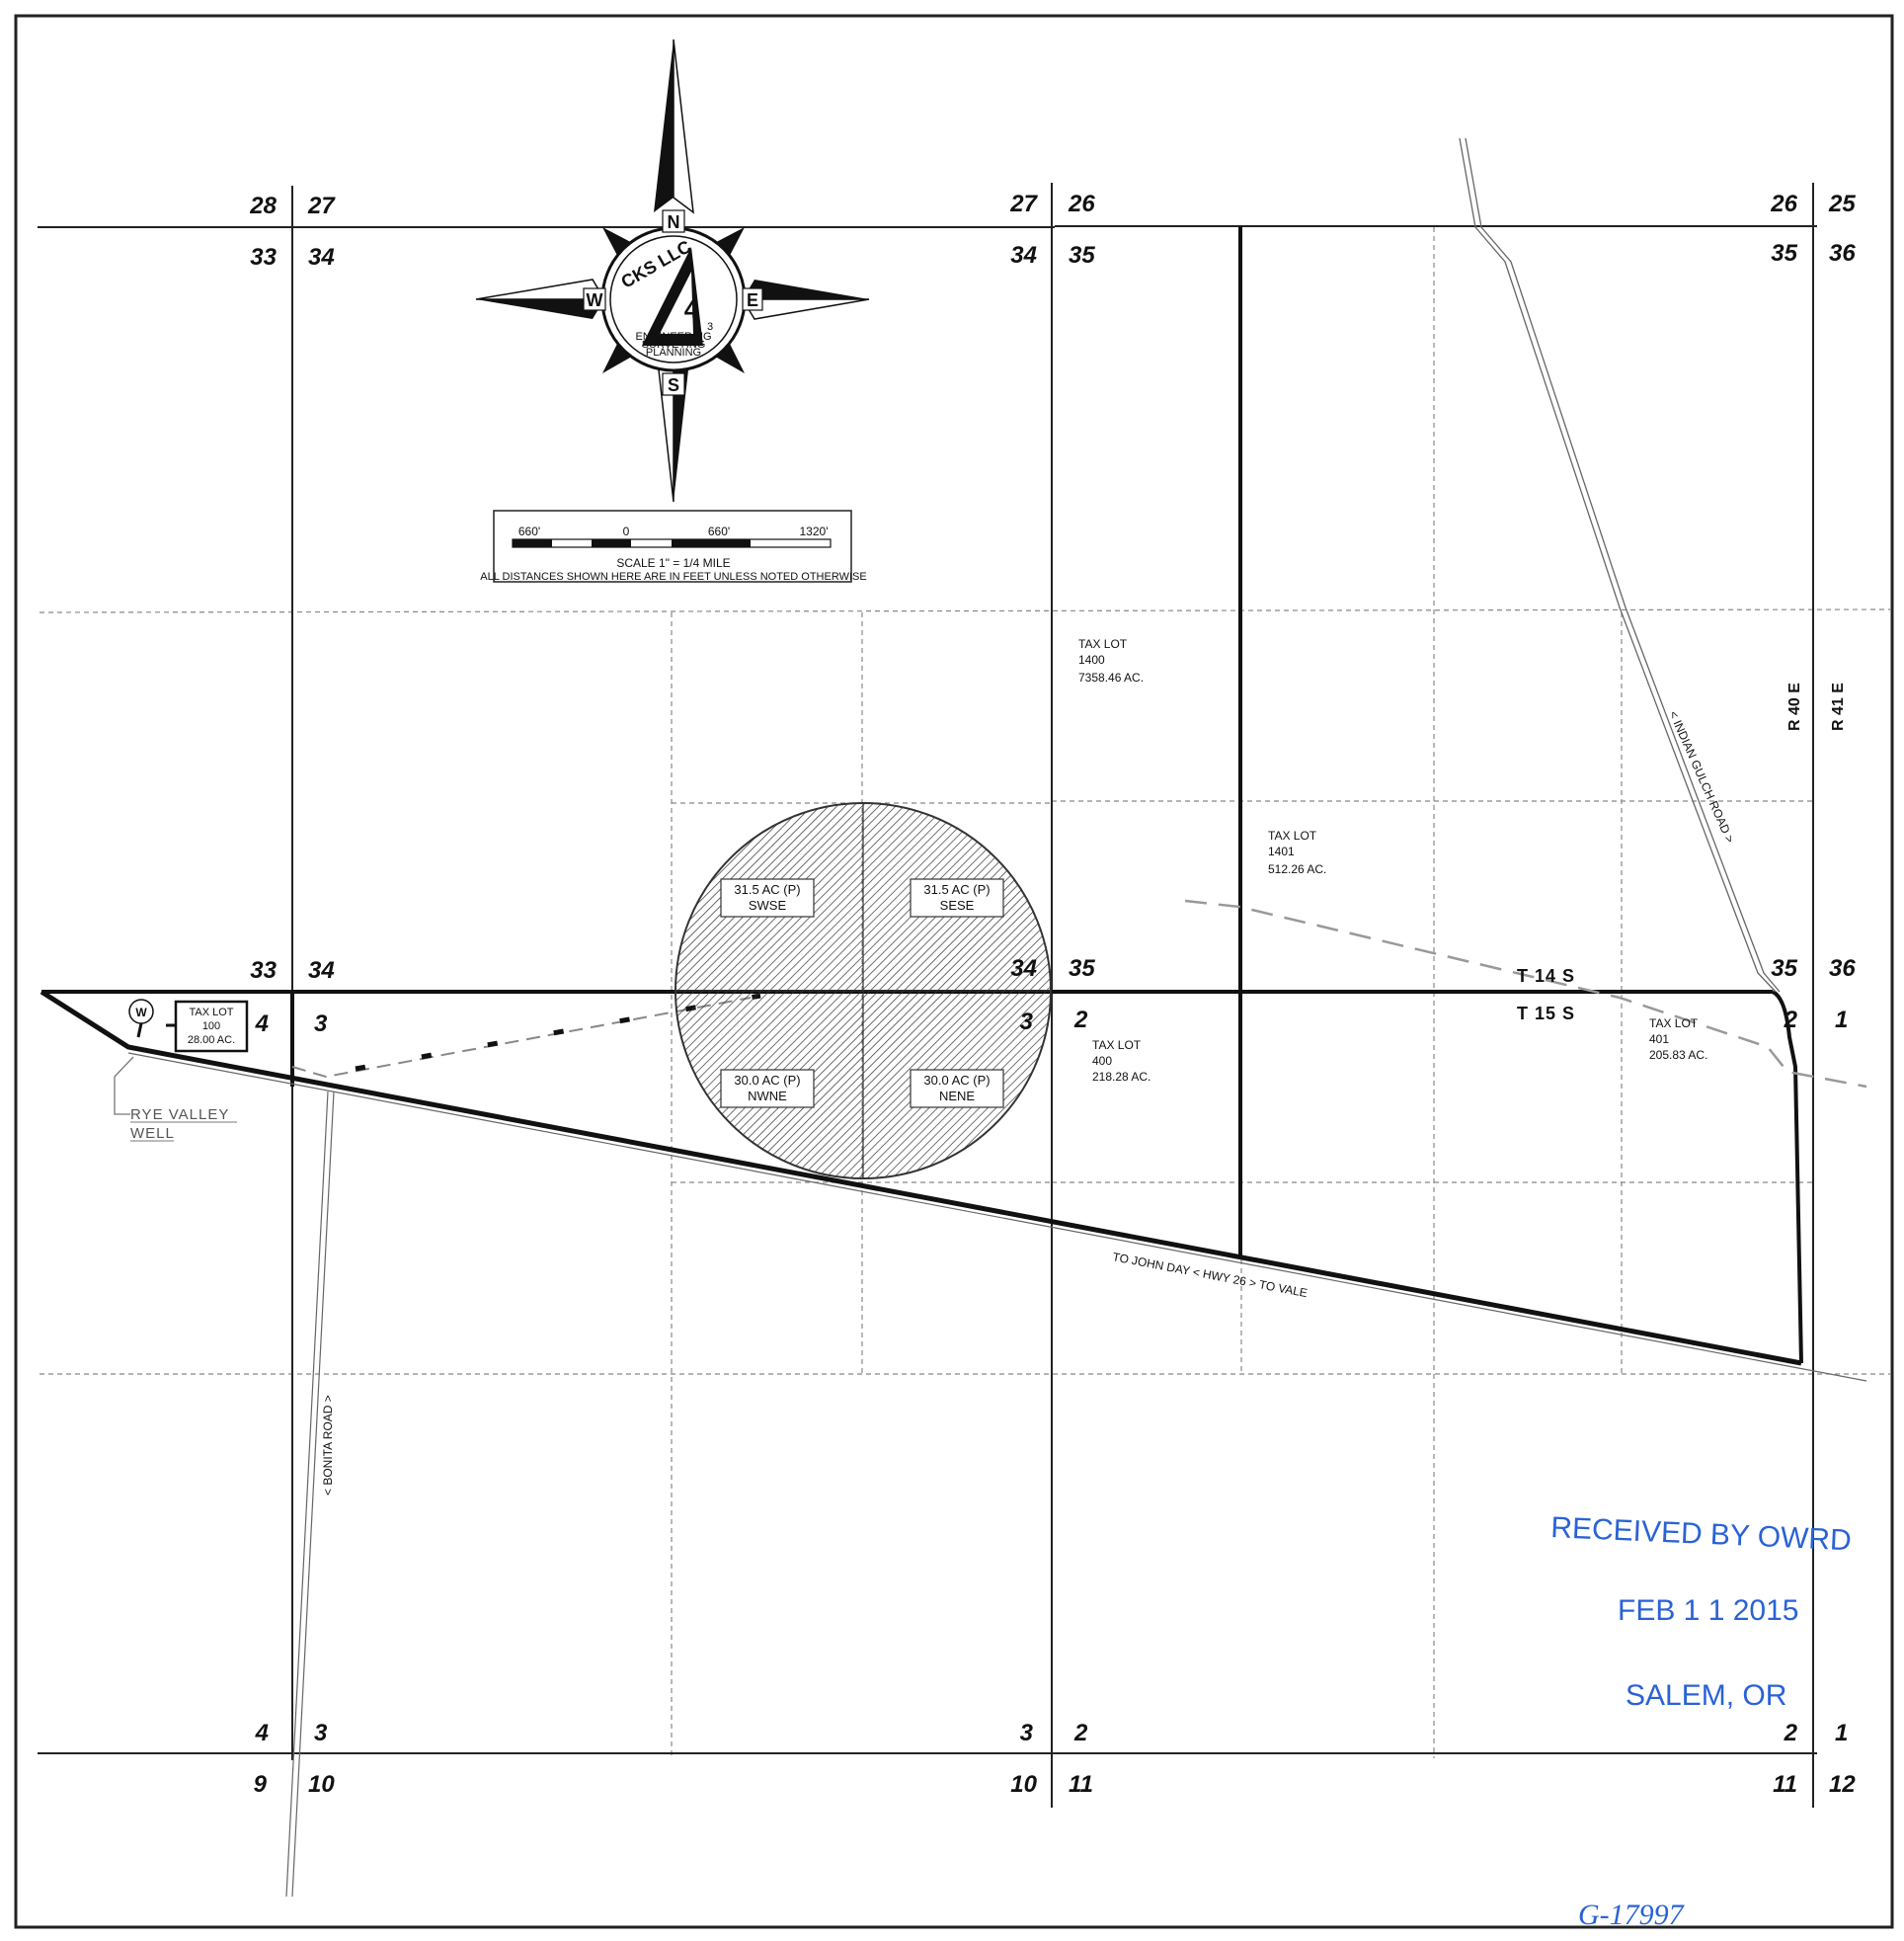  I want to click on svg-text: 100, so click(211, 1026).